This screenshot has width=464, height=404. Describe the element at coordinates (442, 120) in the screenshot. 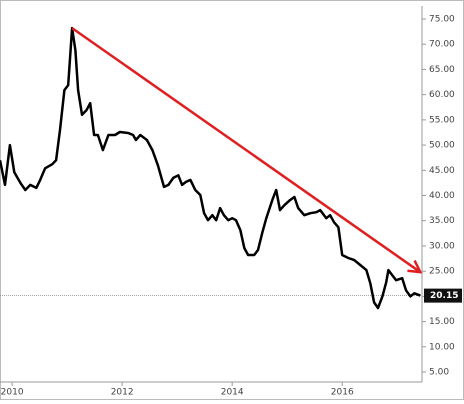

I see `y-tick-label: 55.00` at that location.